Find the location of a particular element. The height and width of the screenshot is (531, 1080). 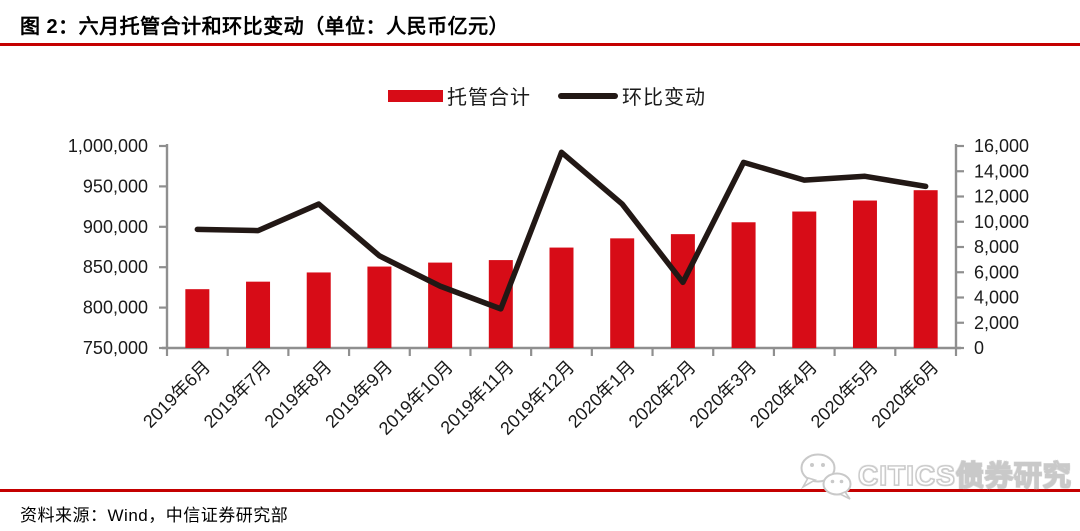

y-right-tick-label: 6,000 is located at coordinates (996, 272).